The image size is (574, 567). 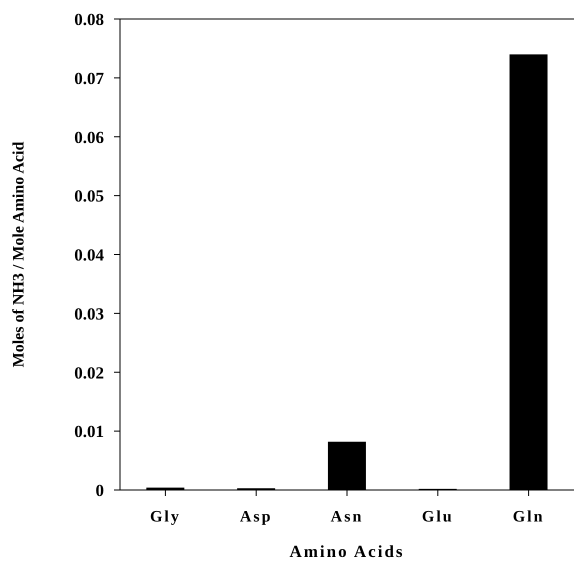 What do you see at coordinates (89, 20) in the screenshot?
I see `y-tick-label: 0.08` at bounding box center [89, 20].